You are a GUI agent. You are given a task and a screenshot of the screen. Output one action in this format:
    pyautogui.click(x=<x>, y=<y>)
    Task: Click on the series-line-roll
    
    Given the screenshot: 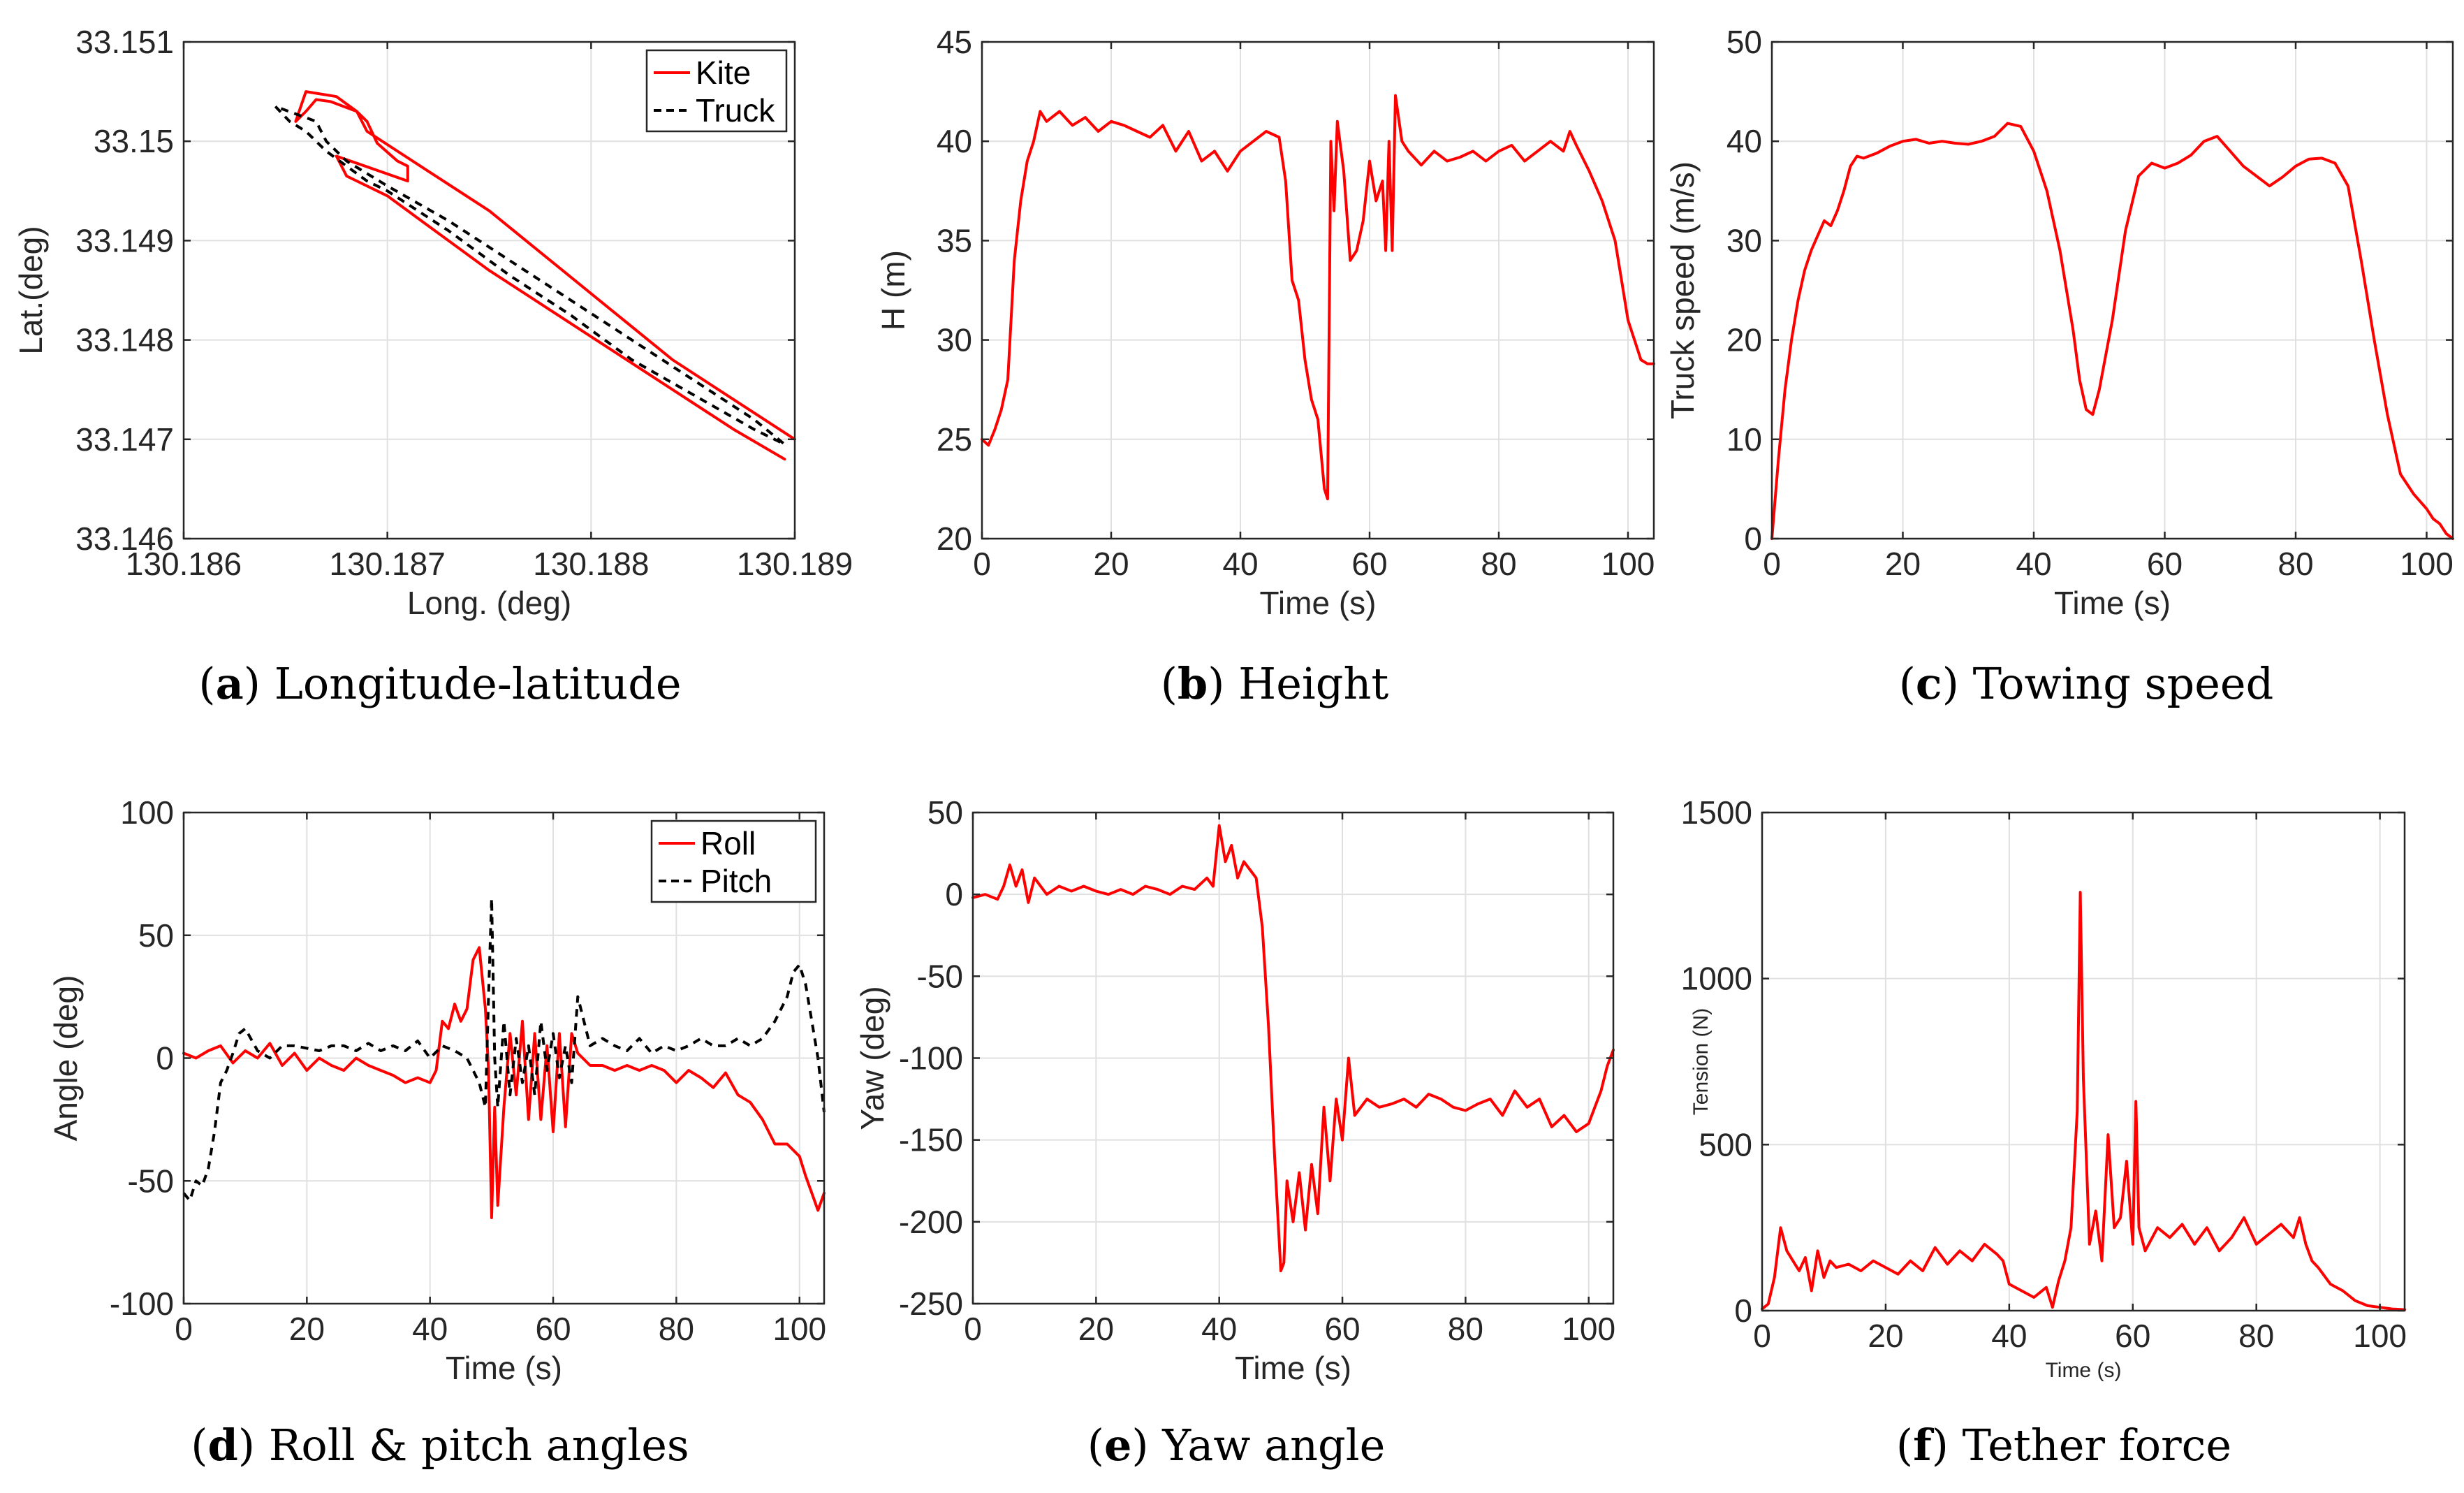 What is the action you would take?
    pyautogui.click(x=504, y=1082)
    